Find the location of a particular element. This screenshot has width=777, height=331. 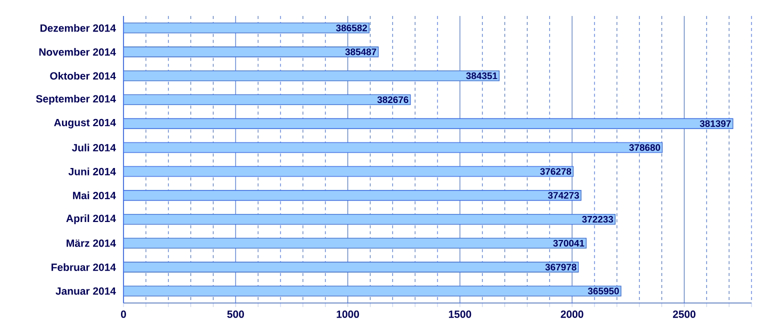

x-tick-label: 1000 is located at coordinates (347, 314).